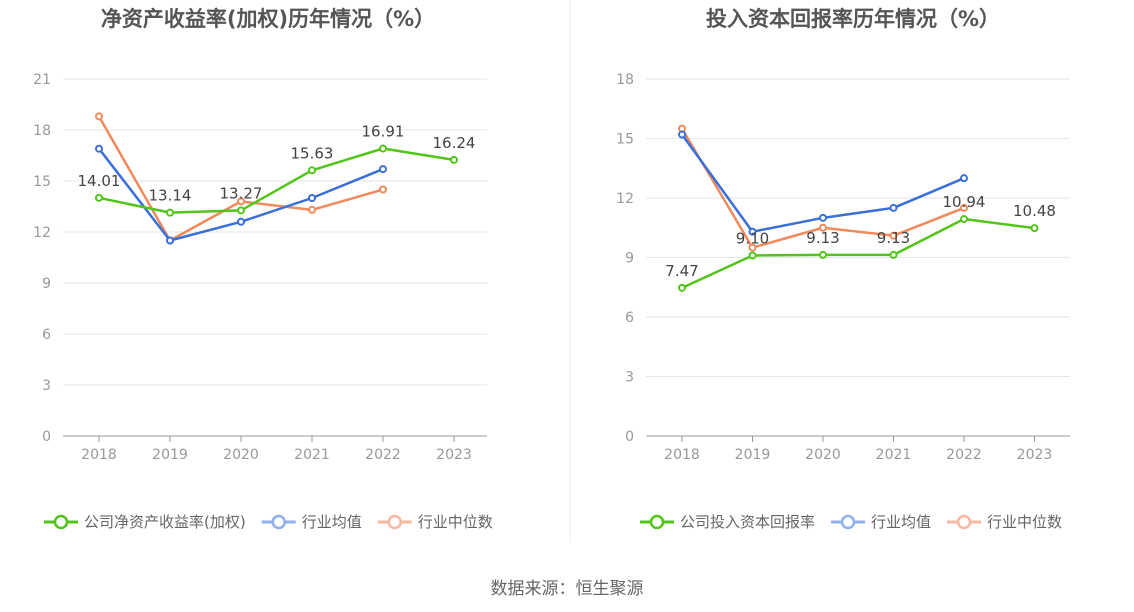 The height and width of the screenshot is (612, 1134). What do you see at coordinates (747, 522) in the screenshot?
I see `legend-label-company: 公司投入资本回报率` at bounding box center [747, 522].